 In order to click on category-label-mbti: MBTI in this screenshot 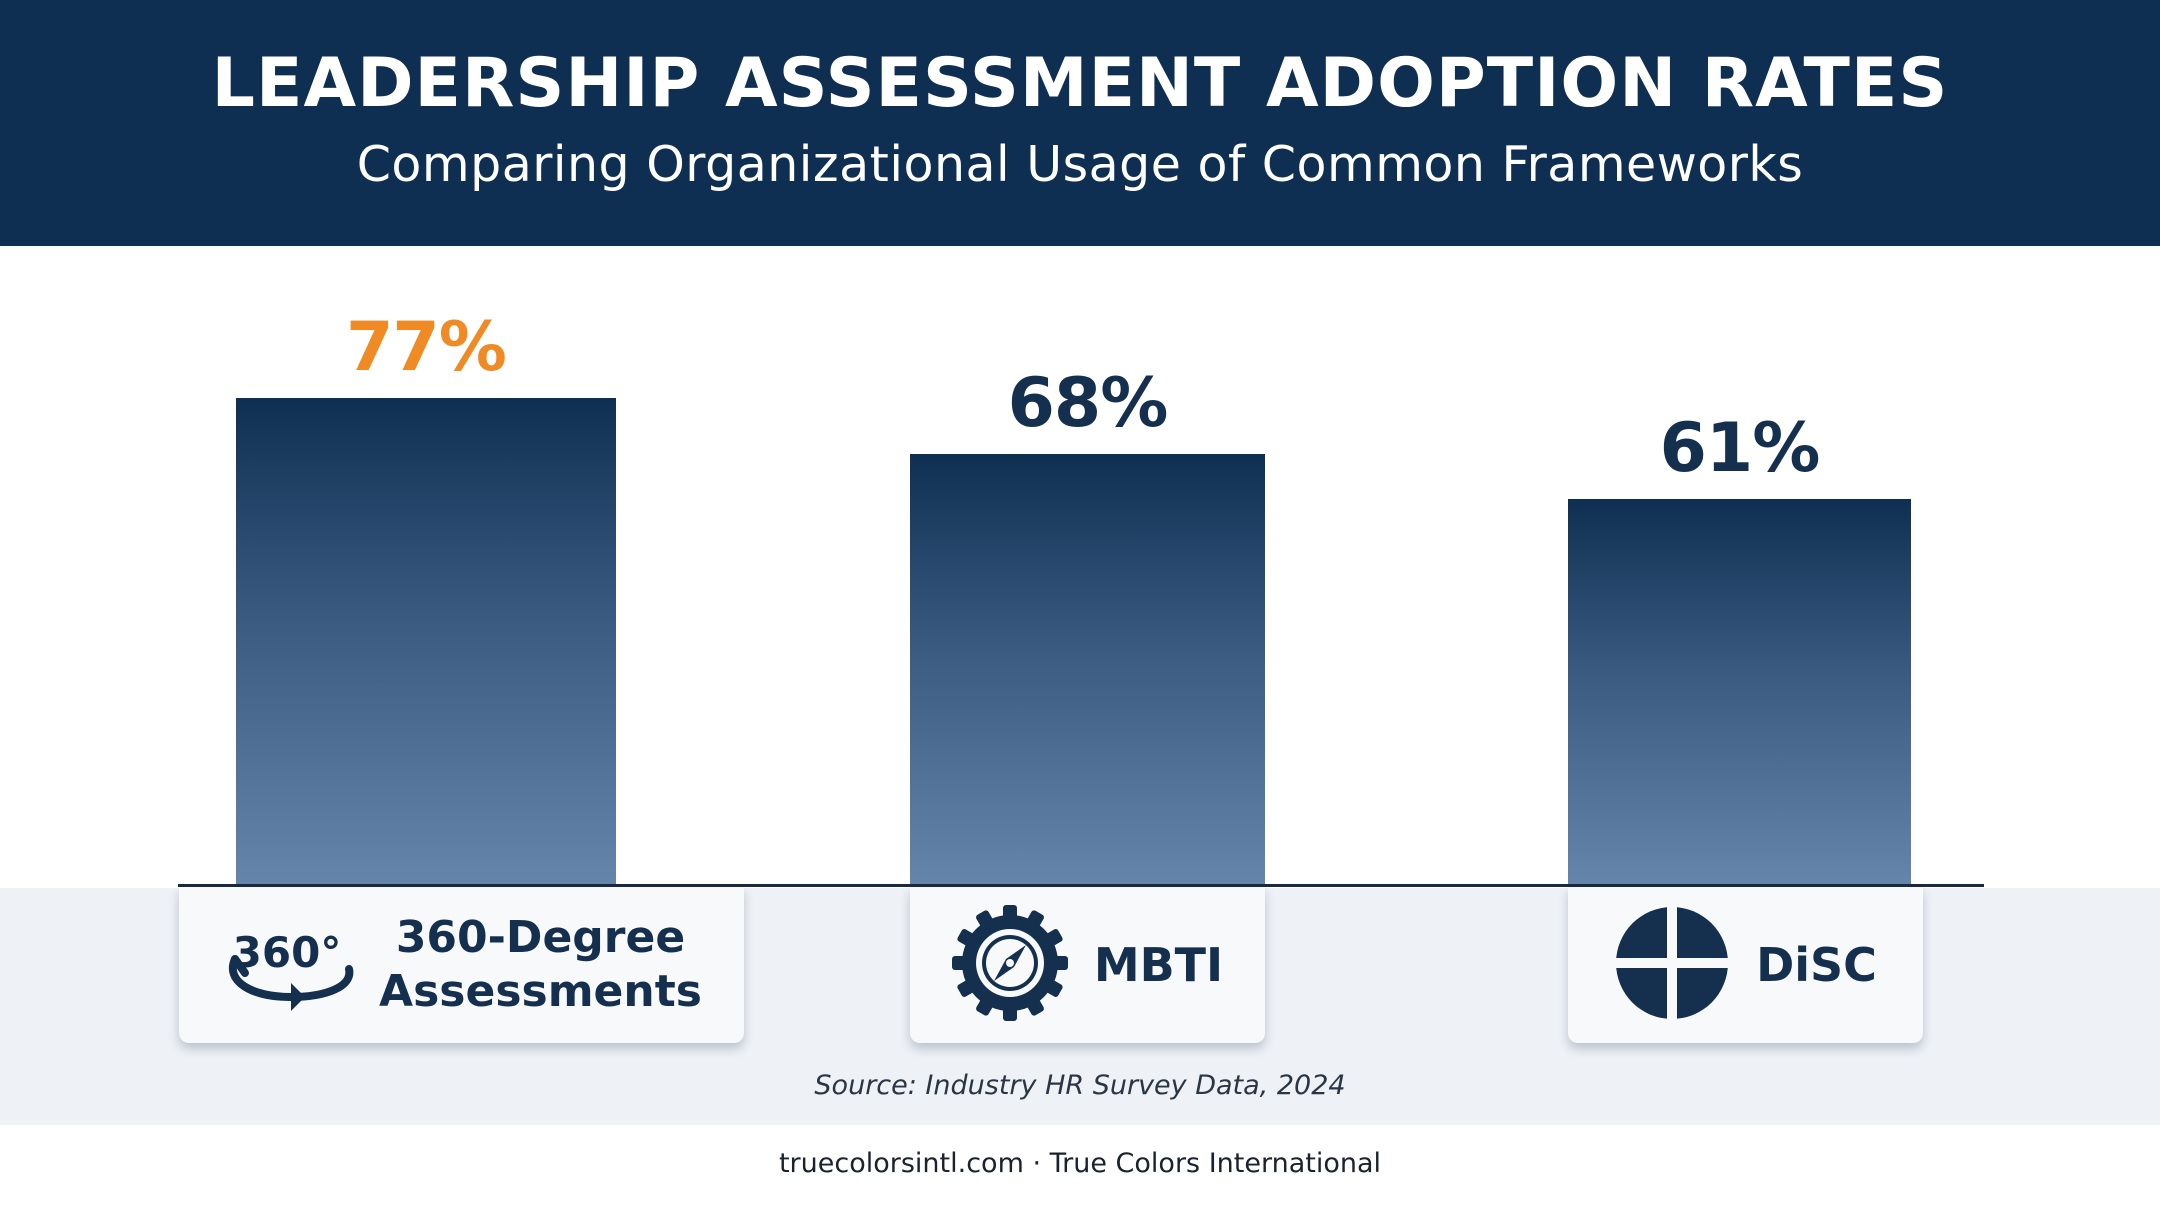, I will do `click(1158, 965)`.